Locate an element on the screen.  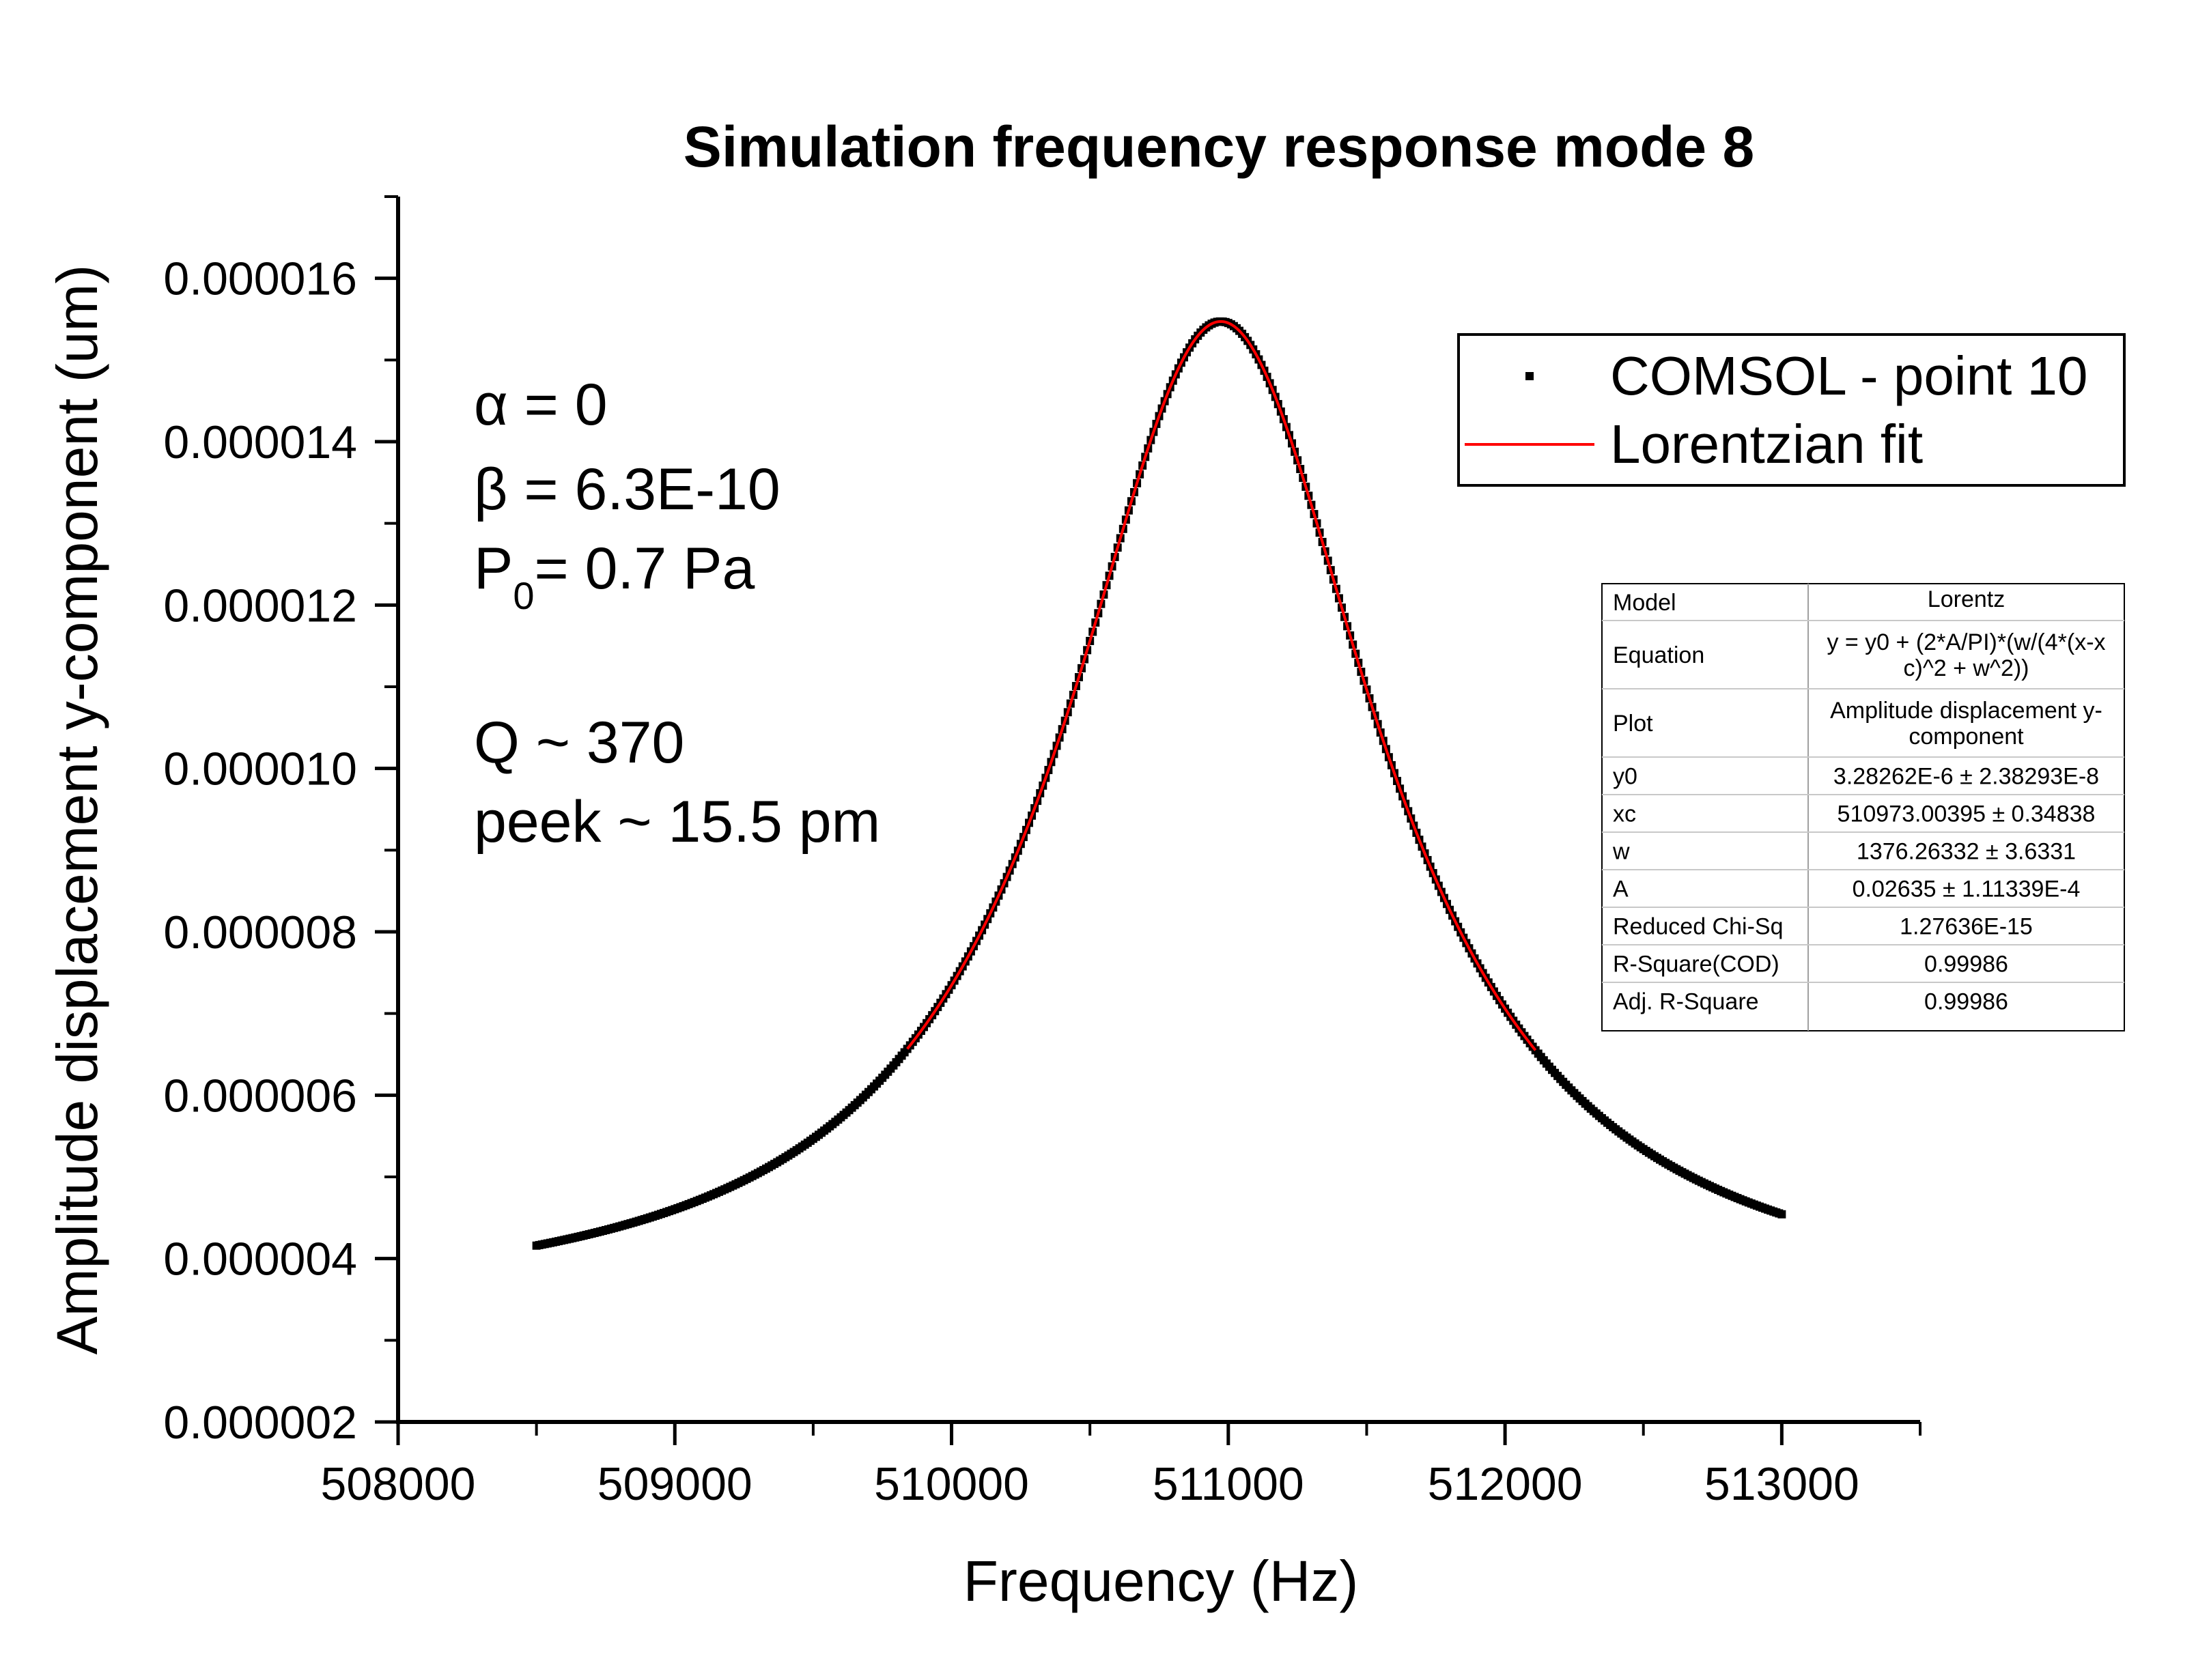
fit-table-value: Amplitude displacement y- is located at coordinates (1966, 711).